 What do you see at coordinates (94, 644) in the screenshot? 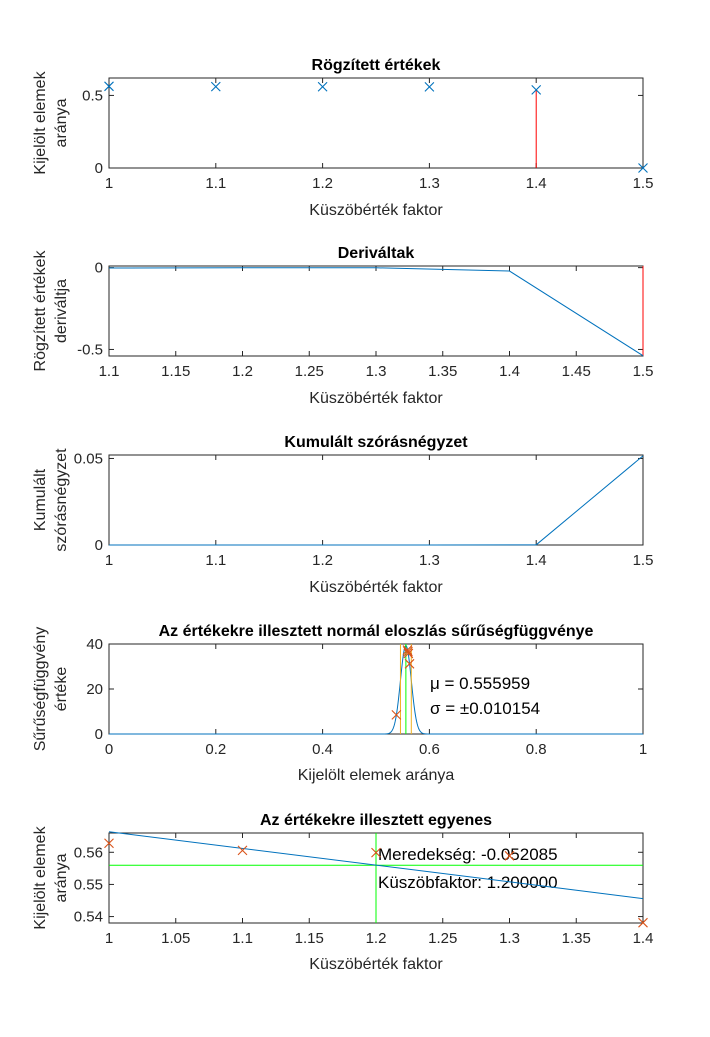
I see `y-tick-label: 40` at bounding box center [94, 644].